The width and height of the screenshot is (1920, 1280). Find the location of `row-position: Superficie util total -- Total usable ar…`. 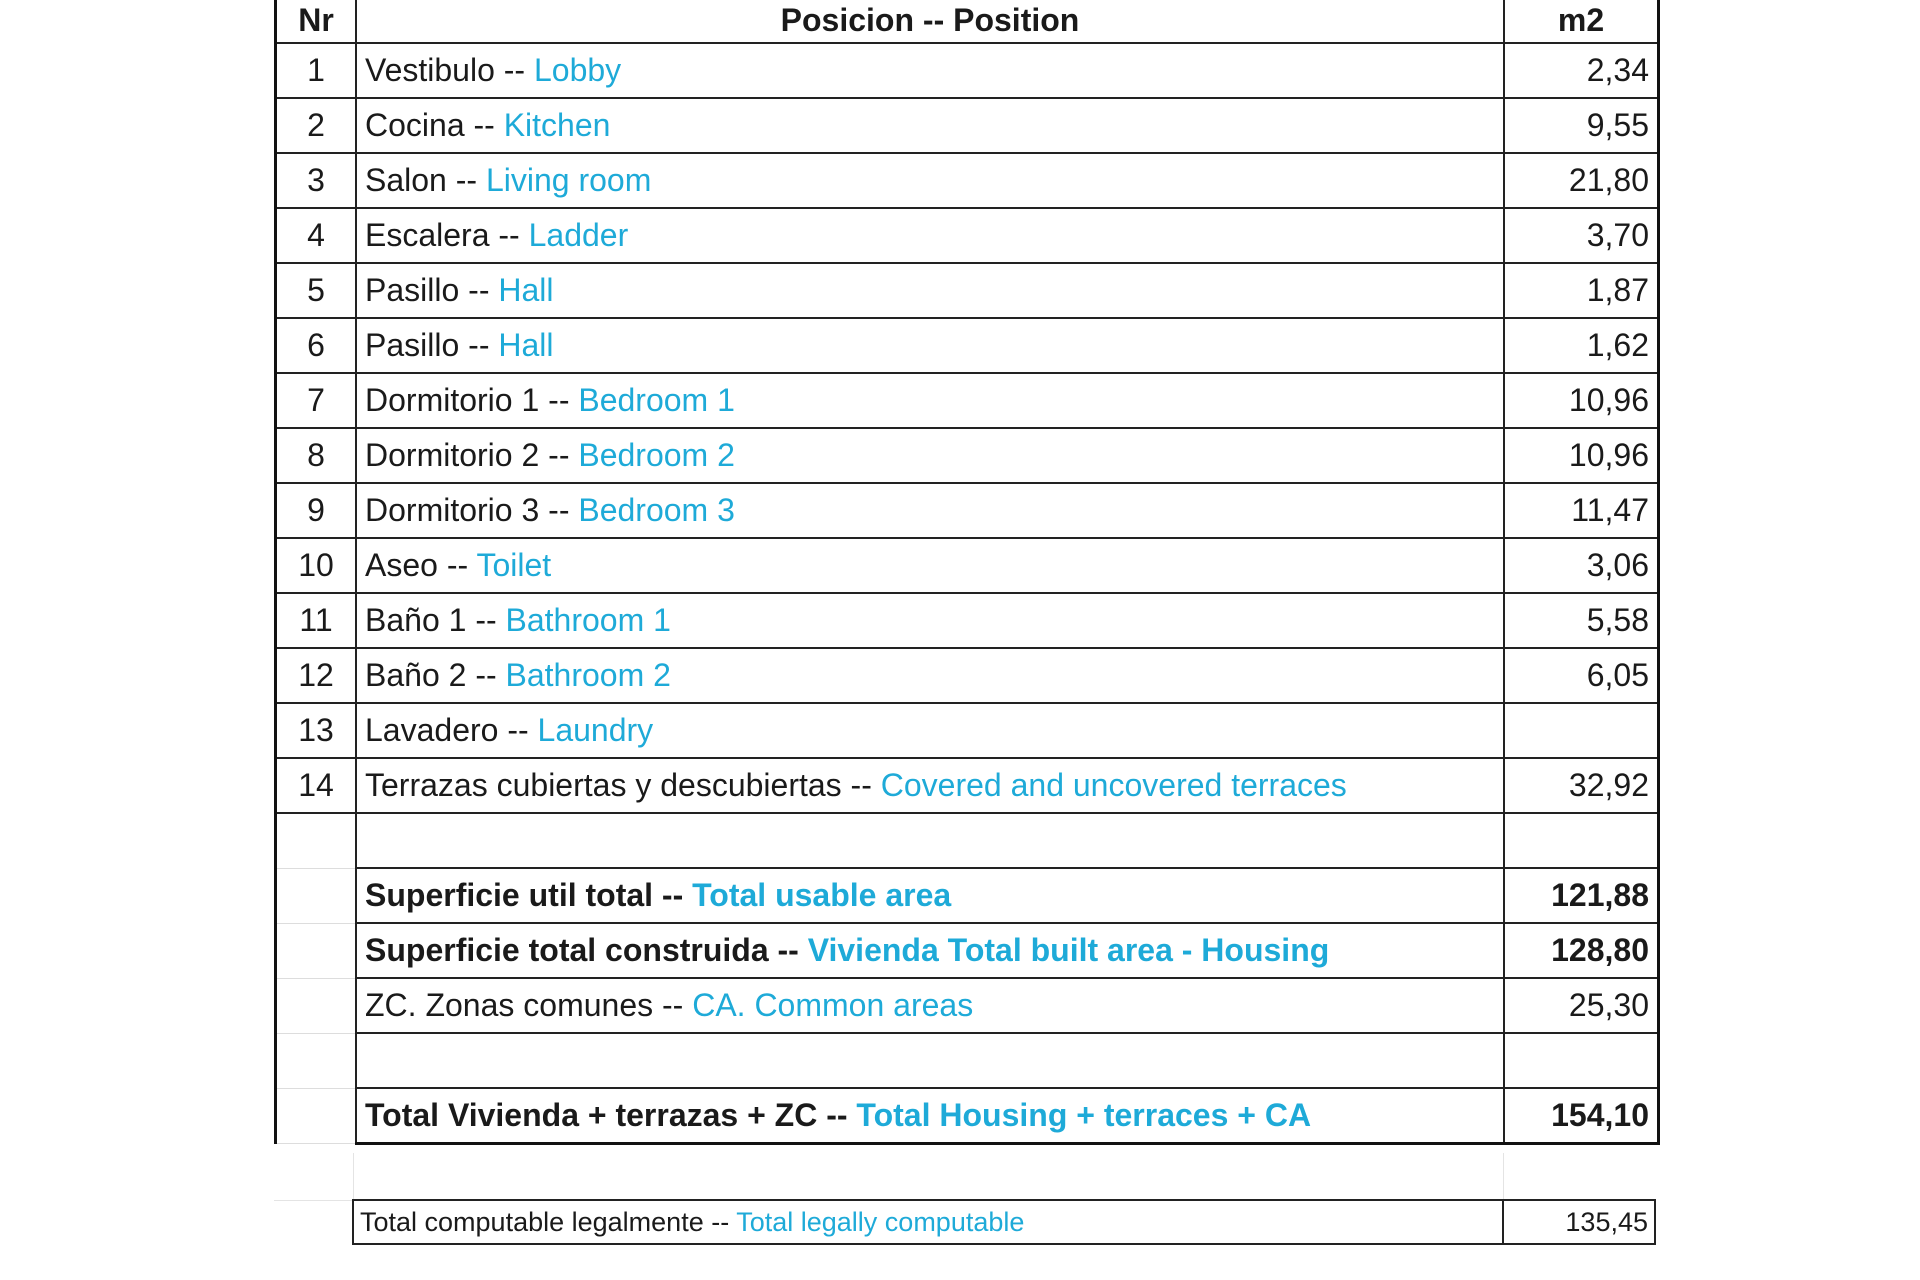

row-position: Superficie util total -- Total usable ar… is located at coordinates (930, 895).